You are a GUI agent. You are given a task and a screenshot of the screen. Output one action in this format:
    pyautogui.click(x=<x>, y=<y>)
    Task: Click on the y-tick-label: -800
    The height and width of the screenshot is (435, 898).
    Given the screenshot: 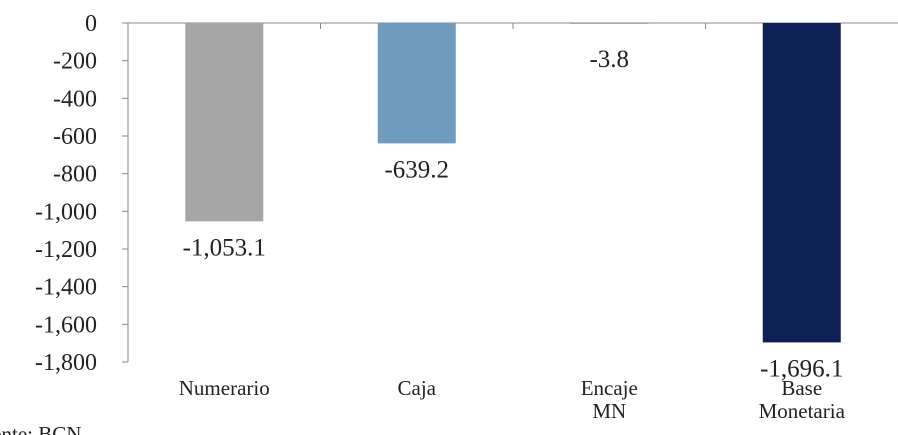 What is the action you would take?
    pyautogui.click(x=75, y=175)
    